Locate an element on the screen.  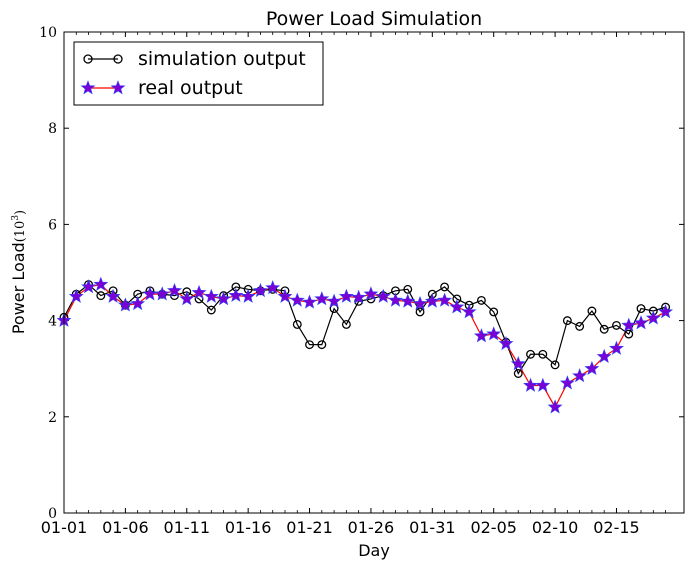
x-tick-label: 02-10 is located at coordinates (555, 527).